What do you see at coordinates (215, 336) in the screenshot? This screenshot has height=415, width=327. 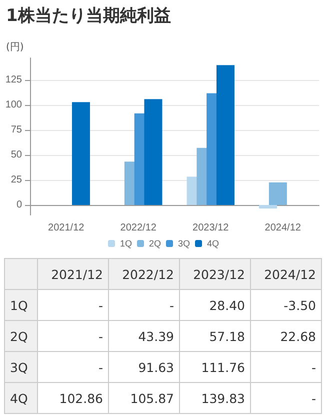 I see `data-label: 57.18` at bounding box center [215, 336].